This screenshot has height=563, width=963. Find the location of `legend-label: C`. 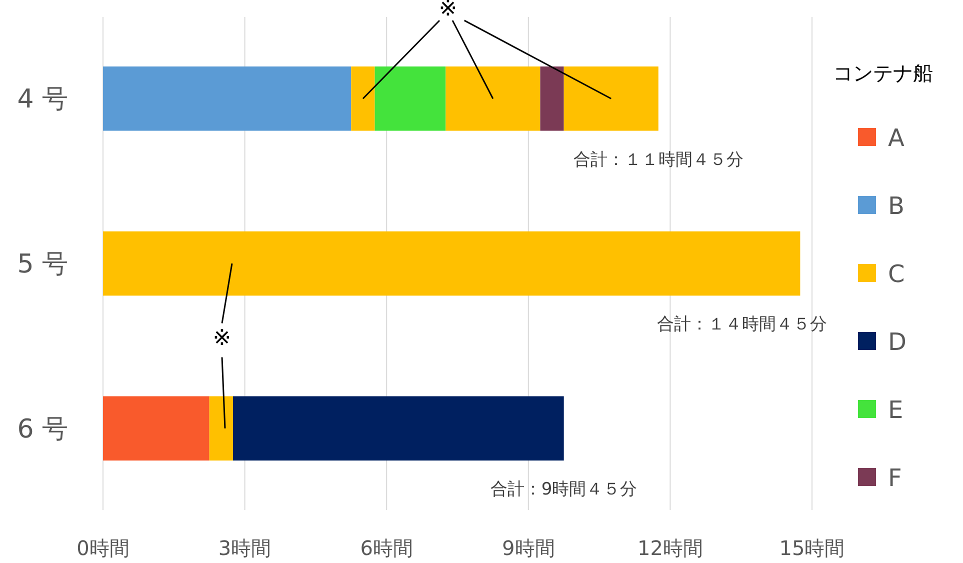

legend-label: C is located at coordinates (896, 274).